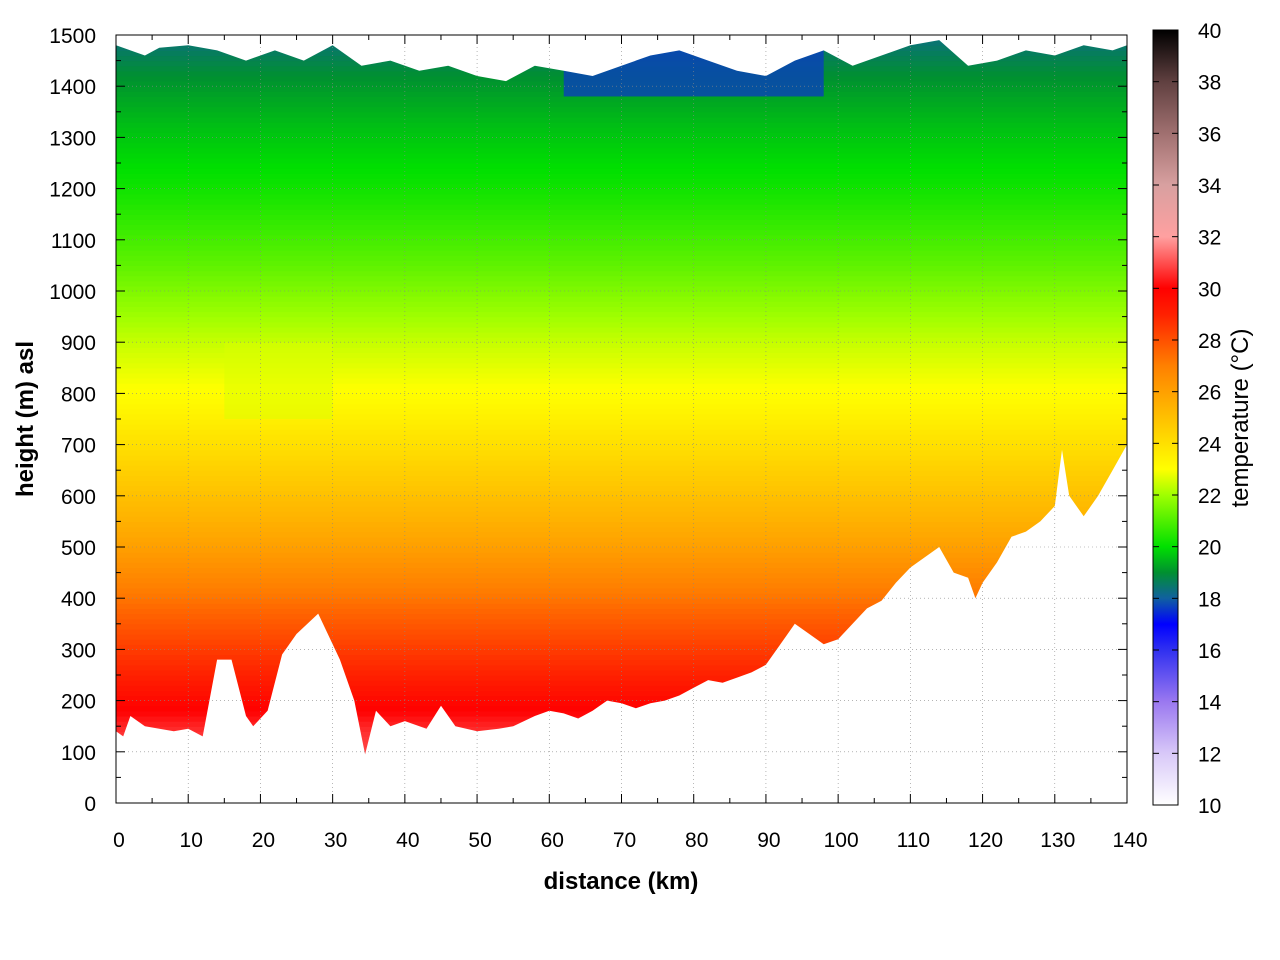 The height and width of the screenshot is (960, 1280). I want to click on colorbar-title: temperature (°C), so click(1240, 418).